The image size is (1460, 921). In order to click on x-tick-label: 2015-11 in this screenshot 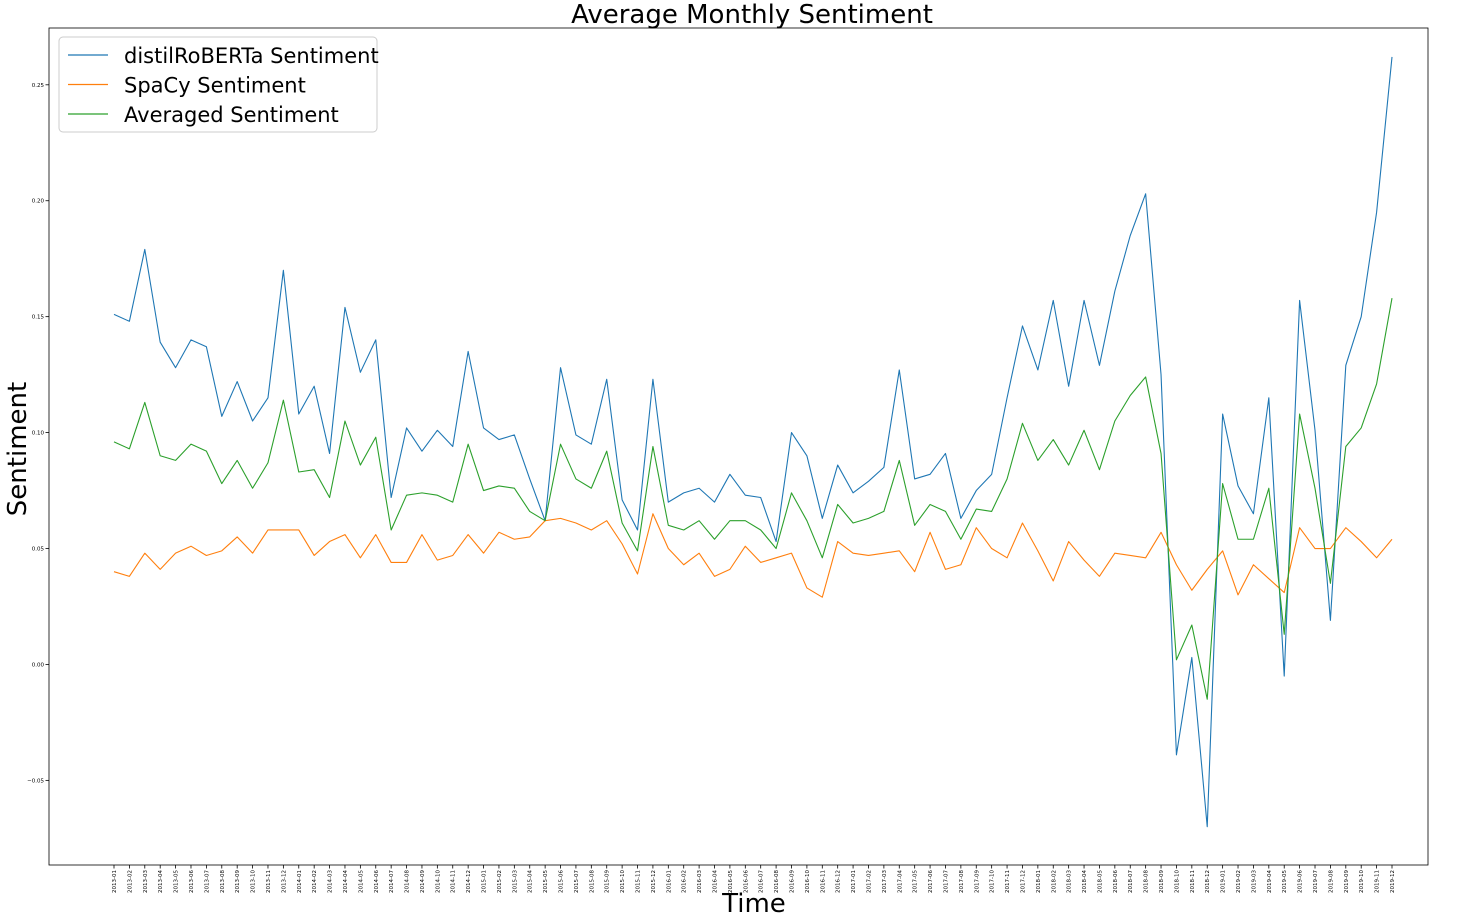, I will do `click(639, 881)`.